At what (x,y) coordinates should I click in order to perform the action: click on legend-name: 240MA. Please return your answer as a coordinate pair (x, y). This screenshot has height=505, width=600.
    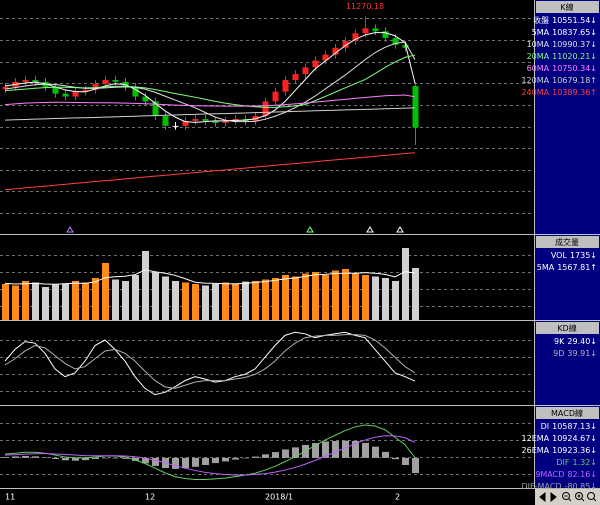
    Looking at the image, I should click on (535, 92).